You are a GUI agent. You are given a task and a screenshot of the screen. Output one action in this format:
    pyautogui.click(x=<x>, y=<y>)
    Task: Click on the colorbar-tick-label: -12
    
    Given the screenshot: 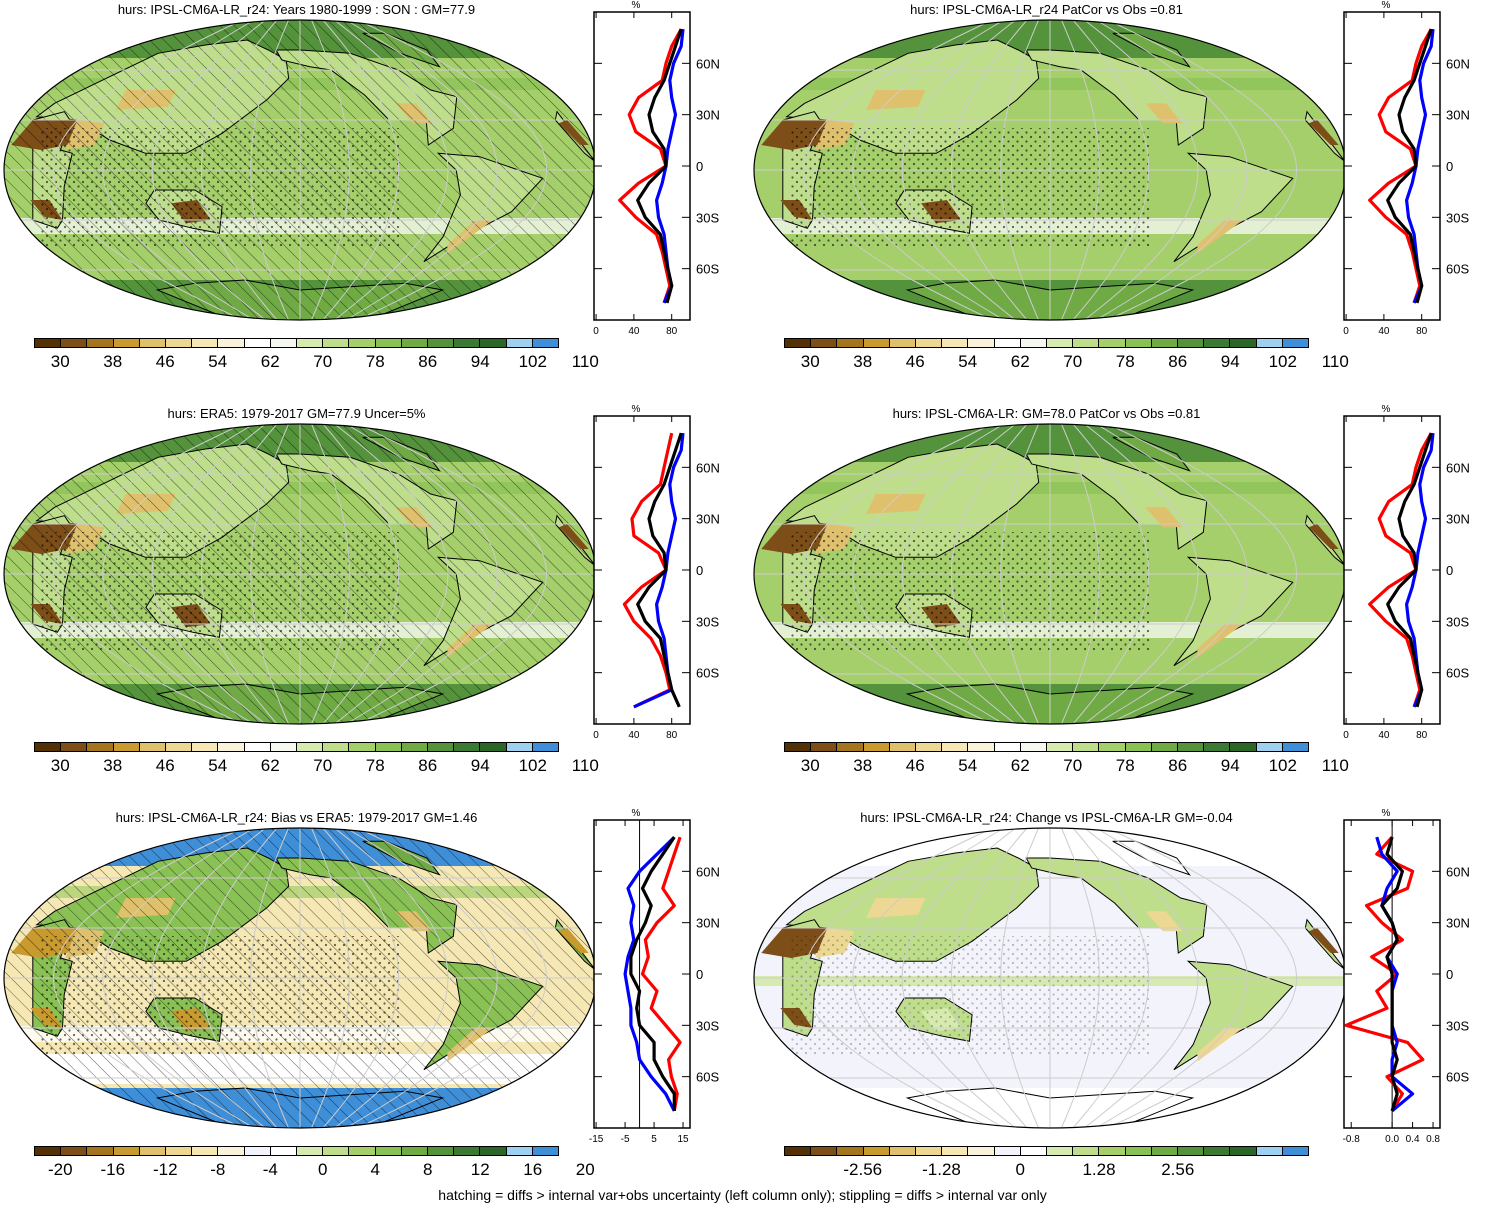 What is the action you would take?
    pyautogui.click(x=165, y=1169)
    